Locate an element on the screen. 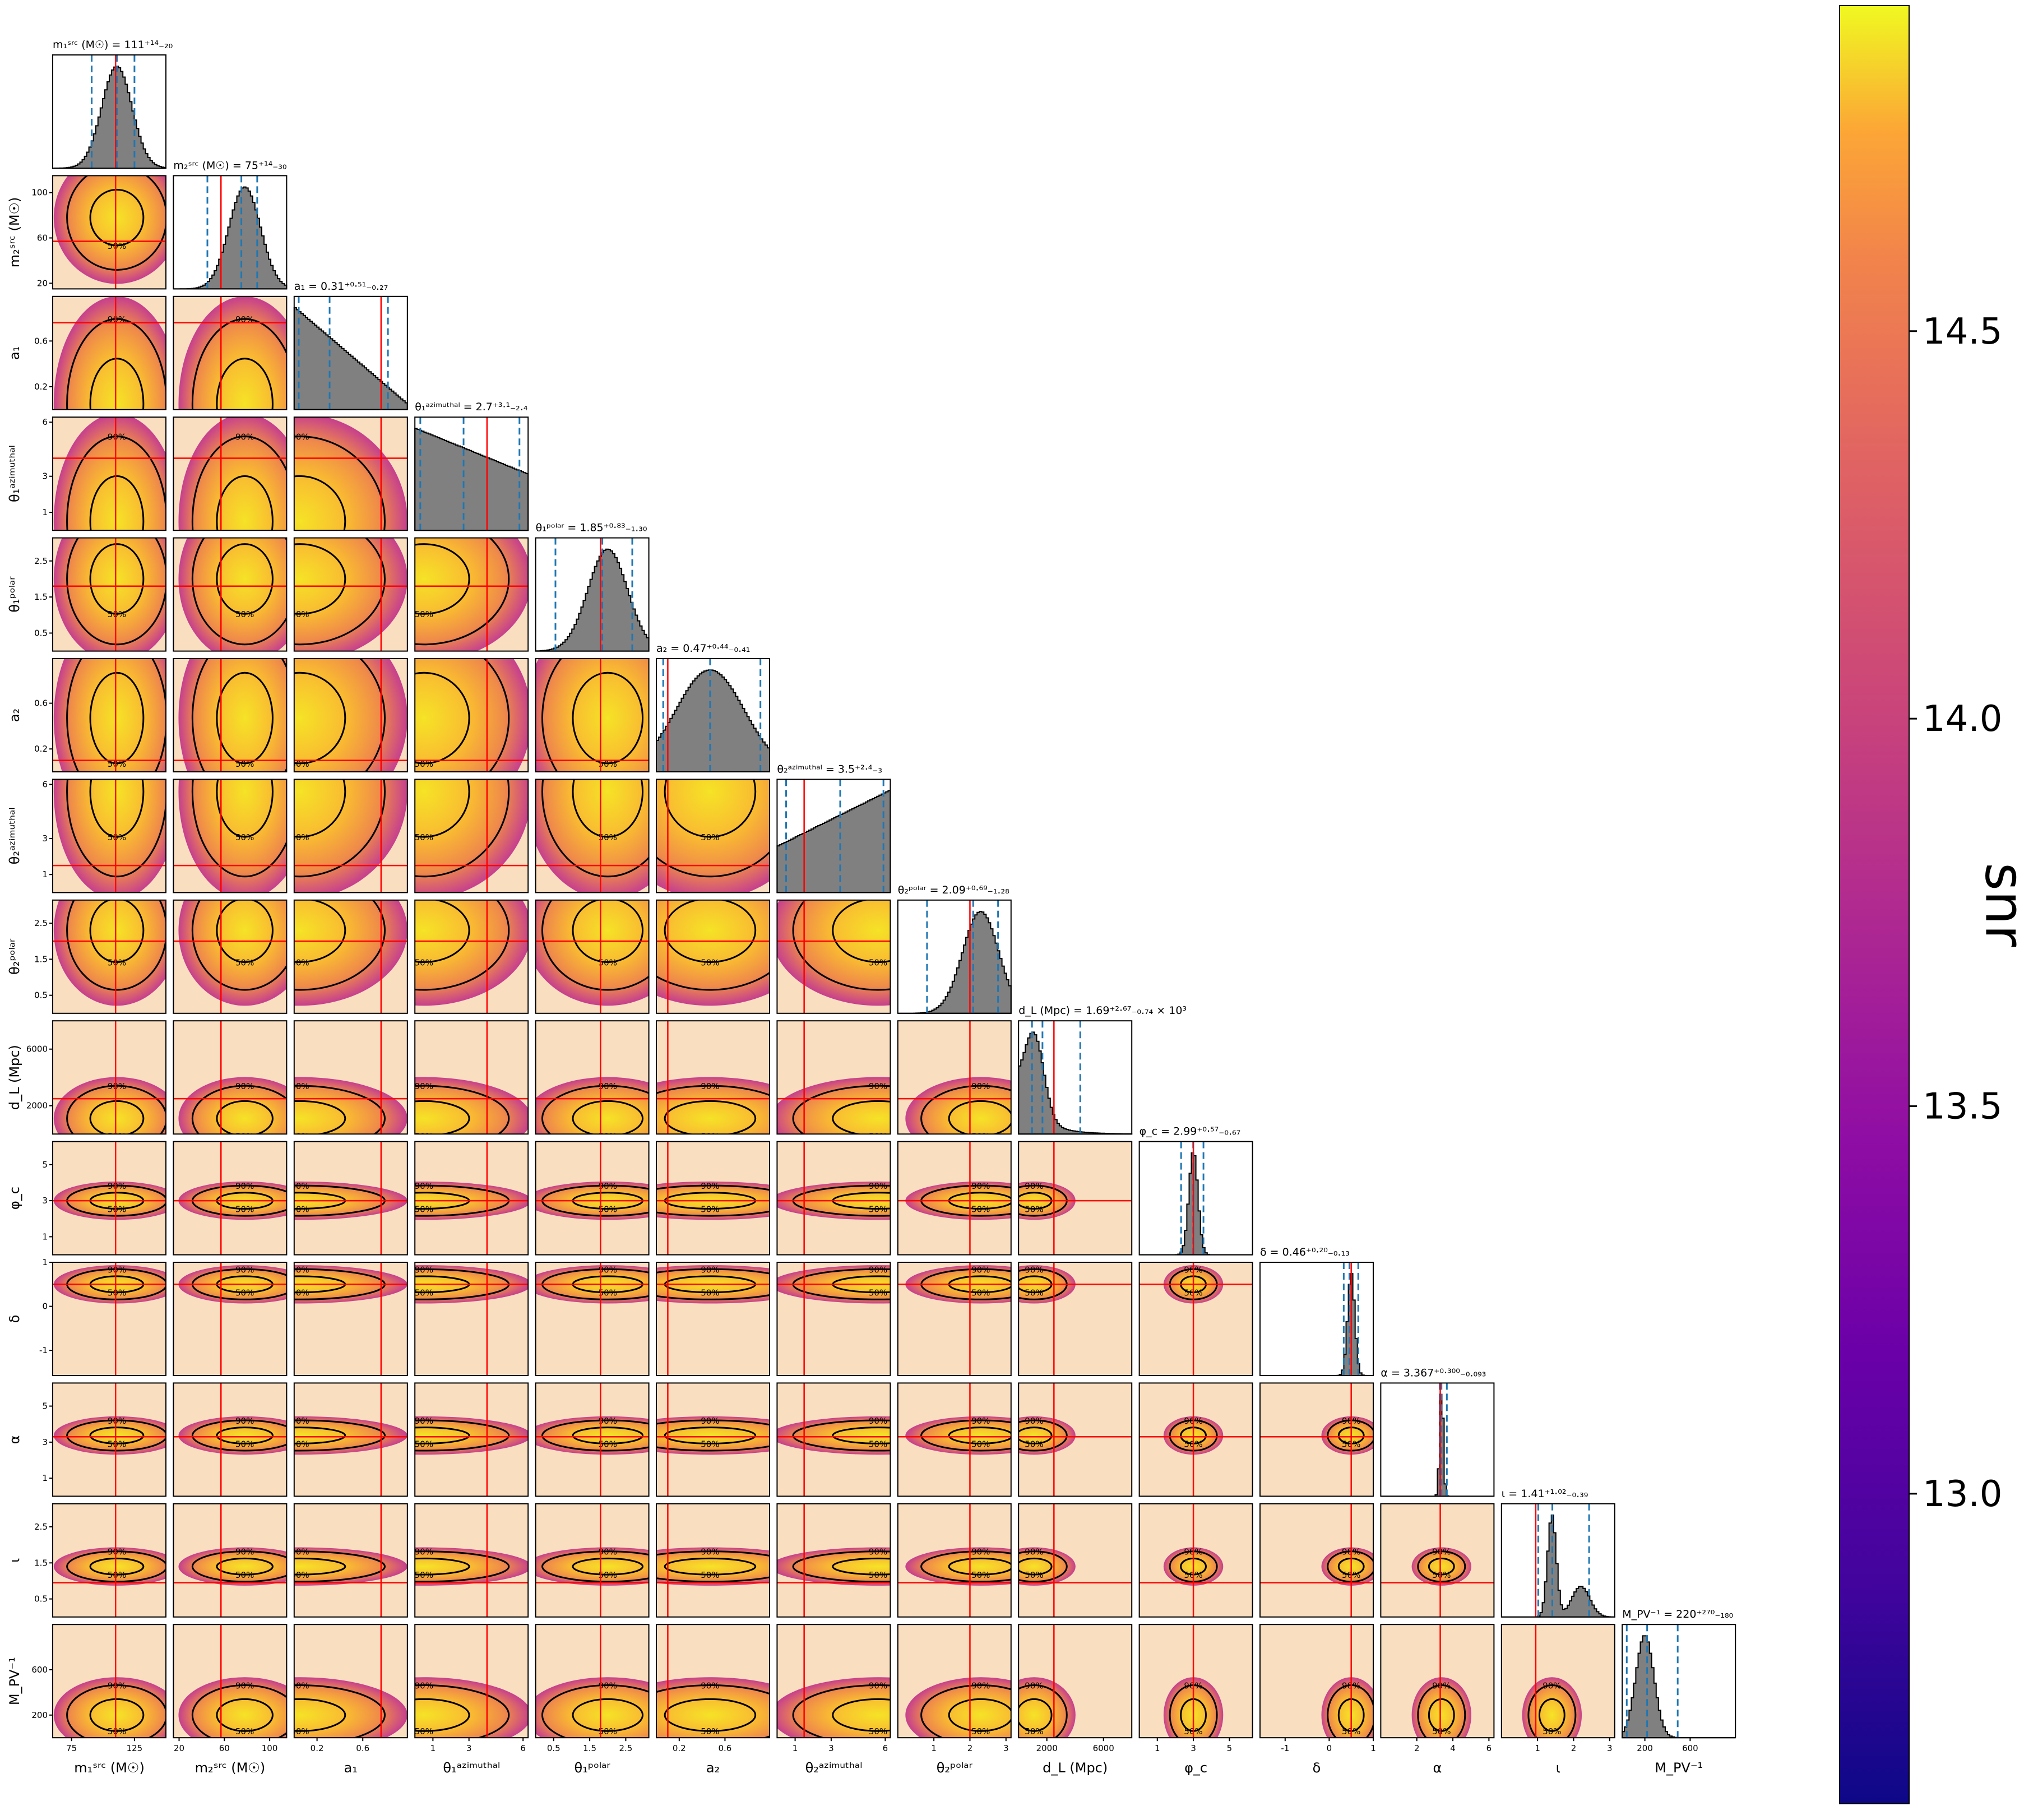 The image size is (2038, 1820). x-axis-label-t1a: θ₁ᵃᶻⁱᵐᵘᵗʰᵃˡ is located at coordinates (471, 1768).